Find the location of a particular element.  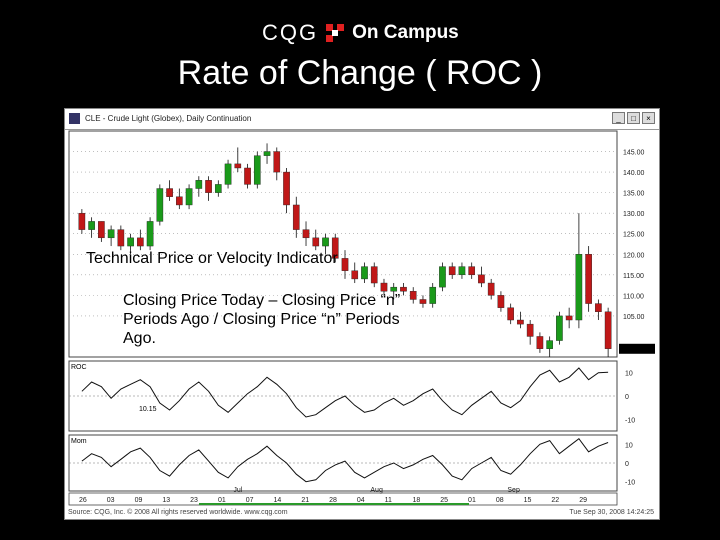

close-button: × is located at coordinates (648, 118).